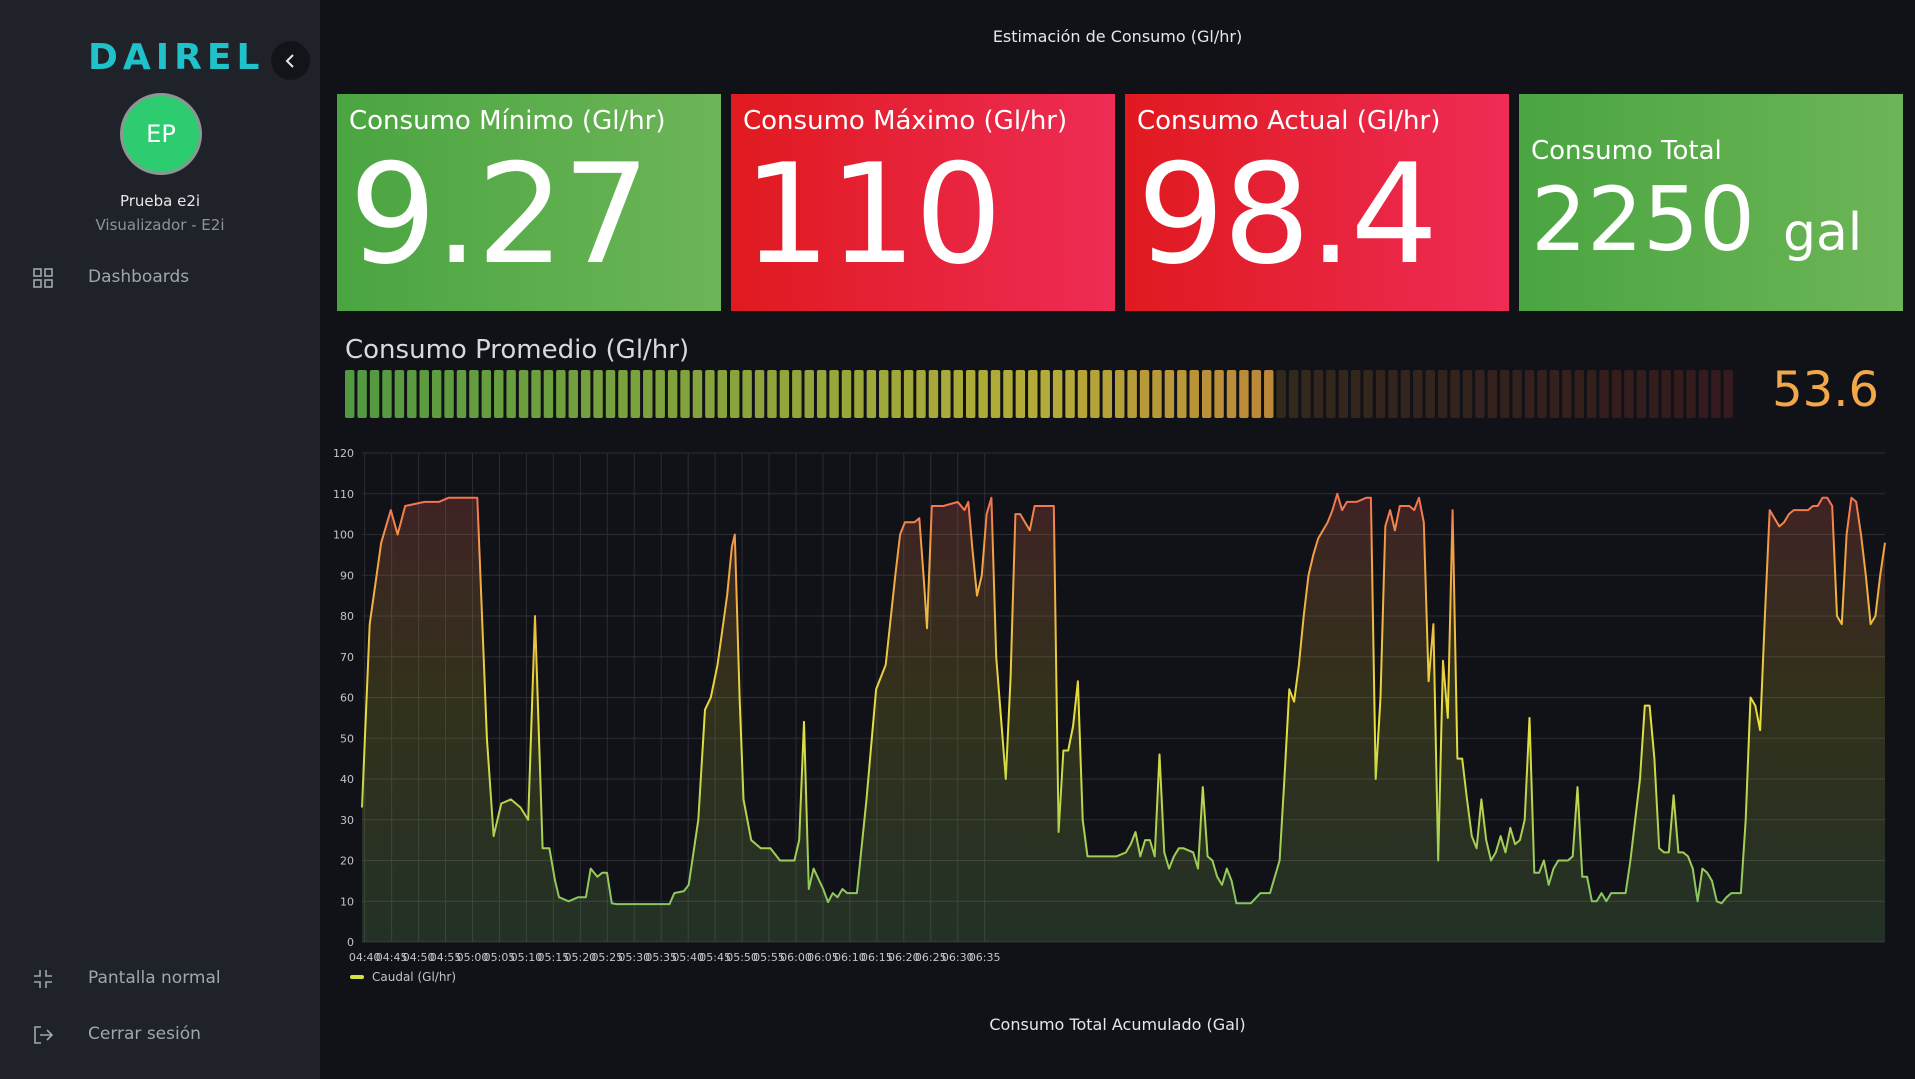  I want to click on user-role: Visualizador - E2i, so click(160, 225).